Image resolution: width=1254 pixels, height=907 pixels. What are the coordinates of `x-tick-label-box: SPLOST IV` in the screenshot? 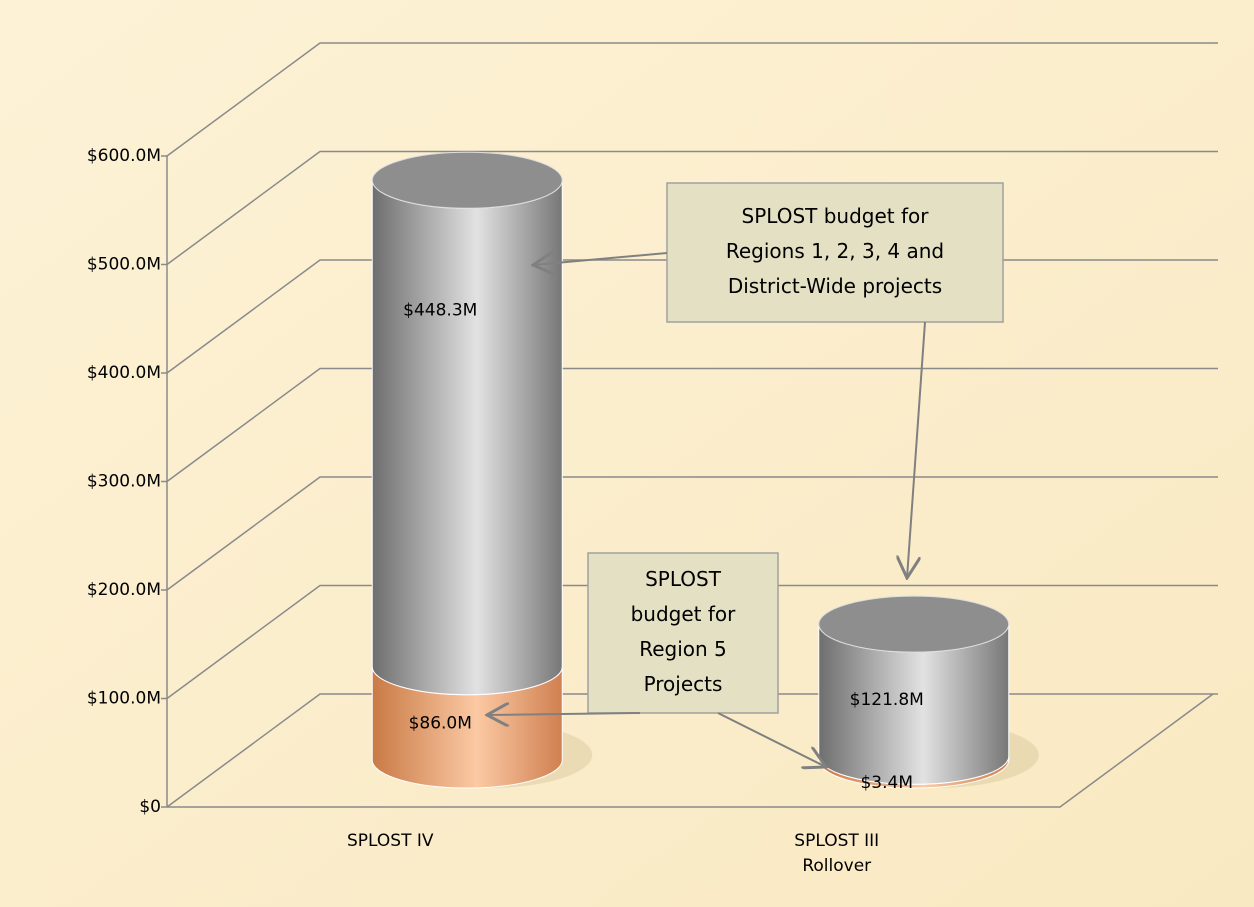 It's located at (390, 841).